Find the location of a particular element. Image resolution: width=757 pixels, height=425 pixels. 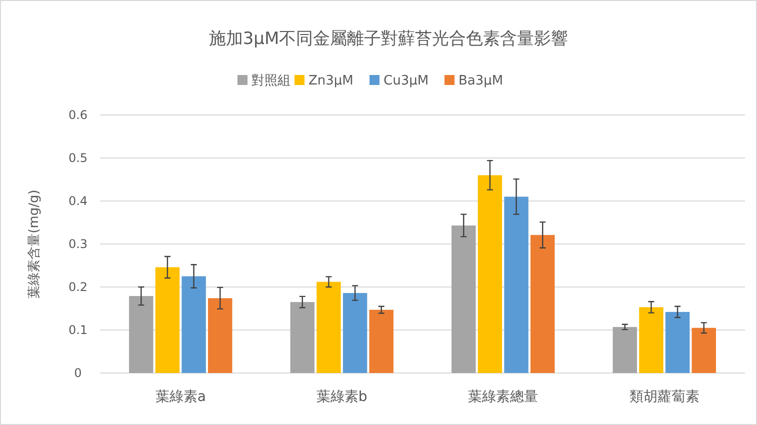

y-tick-label: 0 is located at coordinates (78, 373).